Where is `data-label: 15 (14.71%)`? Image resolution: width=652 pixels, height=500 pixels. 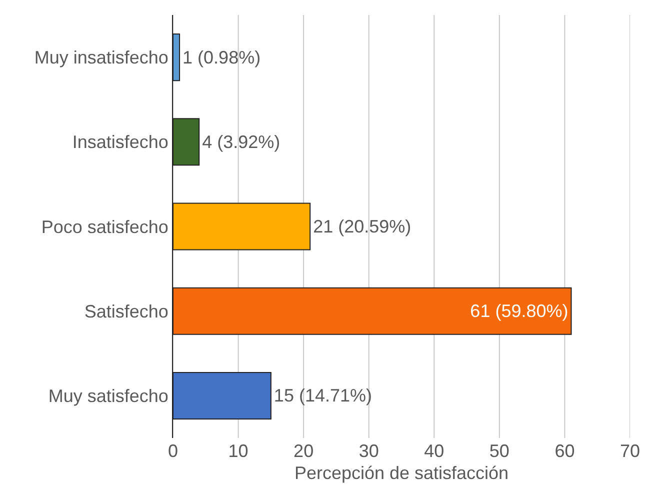 data-label: 15 (14.71%) is located at coordinates (323, 396).